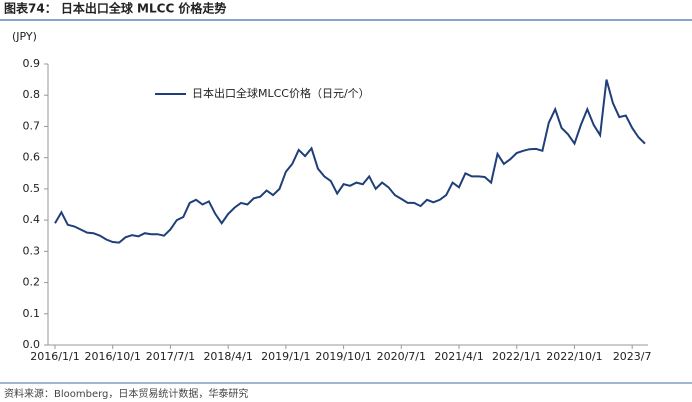 This screenshot has width=692, height=402. I want to click on legend-label: 日本出口全球MLCC价格（日元/个）, so click(281, 93).